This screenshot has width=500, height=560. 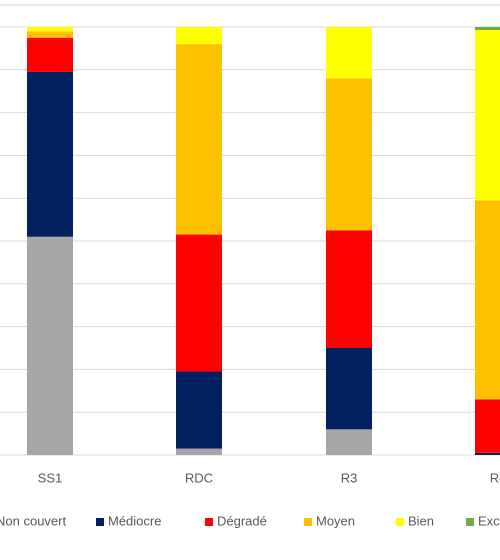 I want to click on legend-label: Médiocre, so click(x=134, y=520).